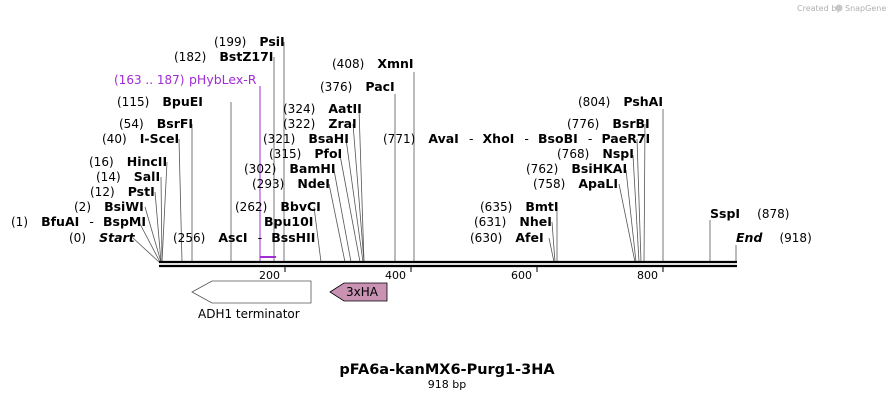 Image resolution: width=895 pixels, height=400 pixels. Describe the element at coordinates (293, 237) in the screenshot. I see `site-bsshii-name: BssHII` at that location.